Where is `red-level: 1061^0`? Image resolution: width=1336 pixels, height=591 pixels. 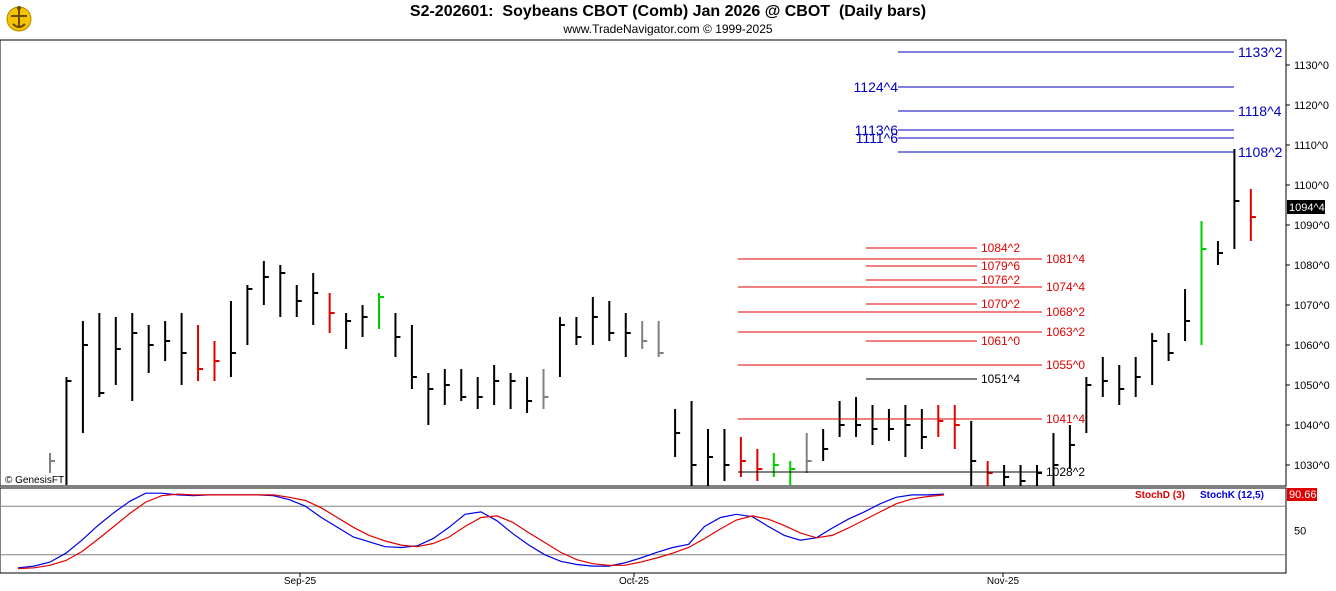
red-level: 1061^0 is located at coordinates (943, 341).